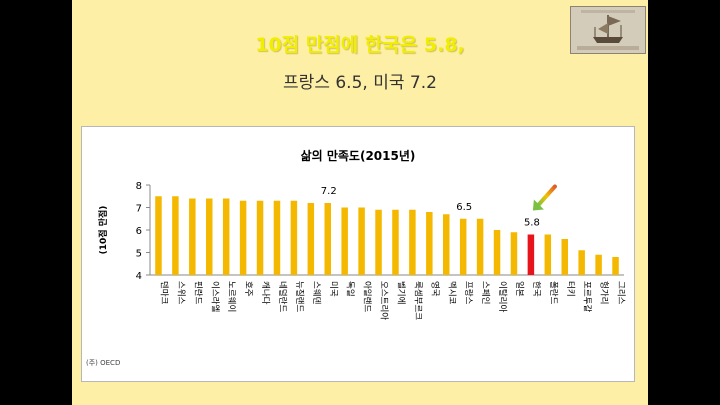 The height and width of the screenshot is (405, 720). I want to click on bar-핀란드, so click(192, 236).